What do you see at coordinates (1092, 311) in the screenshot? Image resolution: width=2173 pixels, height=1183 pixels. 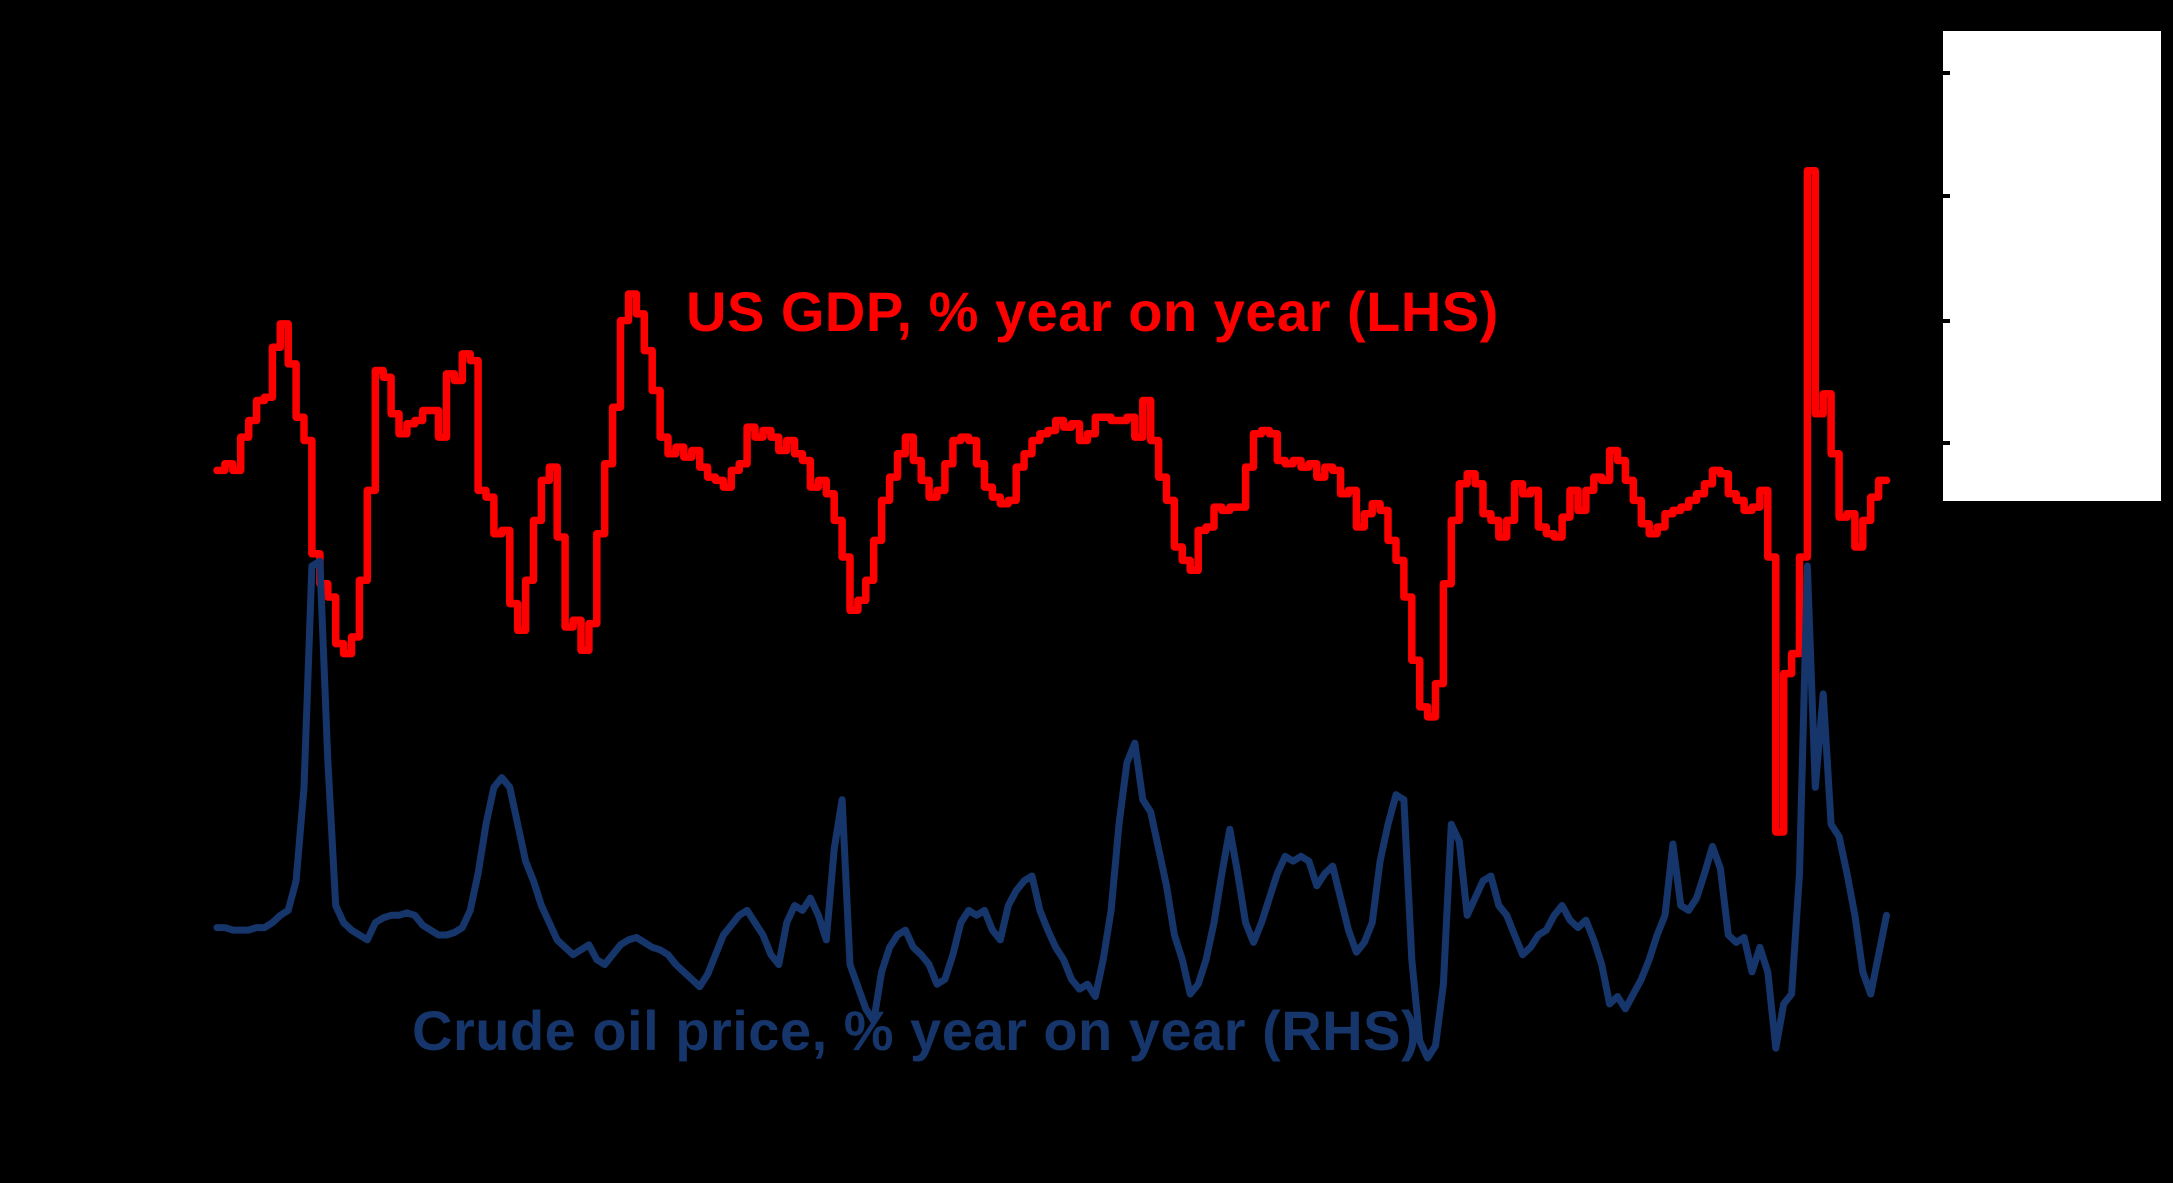 I see `gdp-series-label: US GDP, % year on year (LHS)` at bounding box center [1092, 311].